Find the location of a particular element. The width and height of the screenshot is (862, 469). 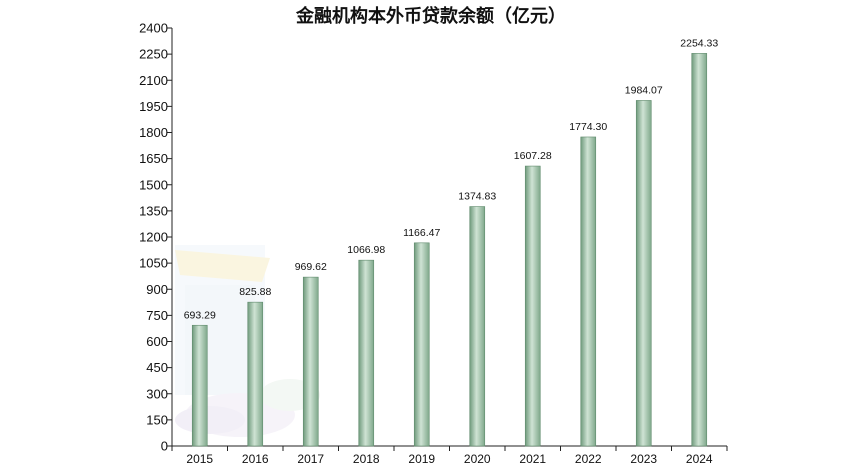

y-tick-label: 1500 is located at coordinates (153, 184).